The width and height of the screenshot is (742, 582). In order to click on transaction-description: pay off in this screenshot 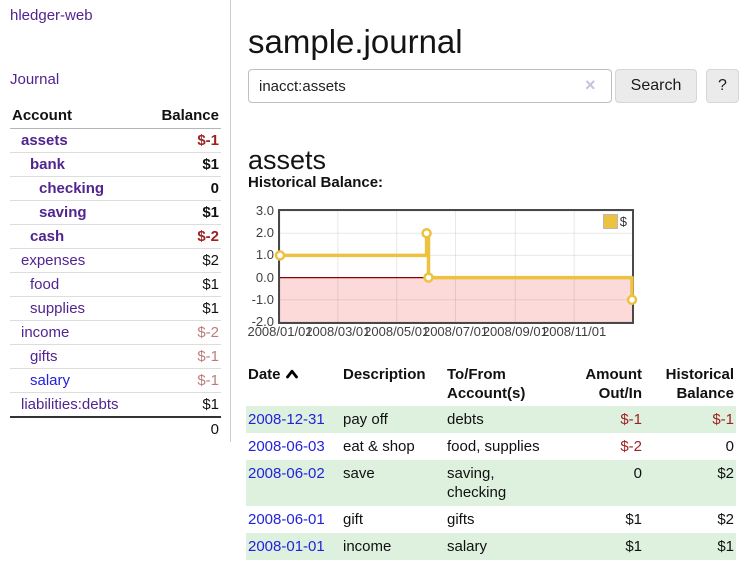, I will do `click(365, 419)`.